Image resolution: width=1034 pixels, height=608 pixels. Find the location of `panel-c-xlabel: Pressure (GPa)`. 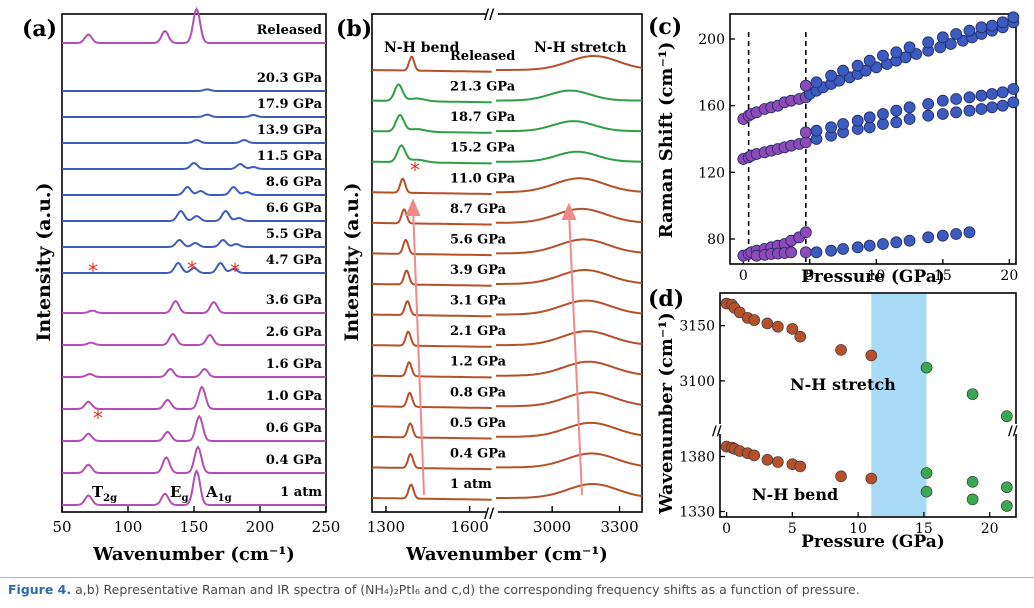

panel-c-xlabel: Pressure (GPa) is located at coordinates (873, 277).